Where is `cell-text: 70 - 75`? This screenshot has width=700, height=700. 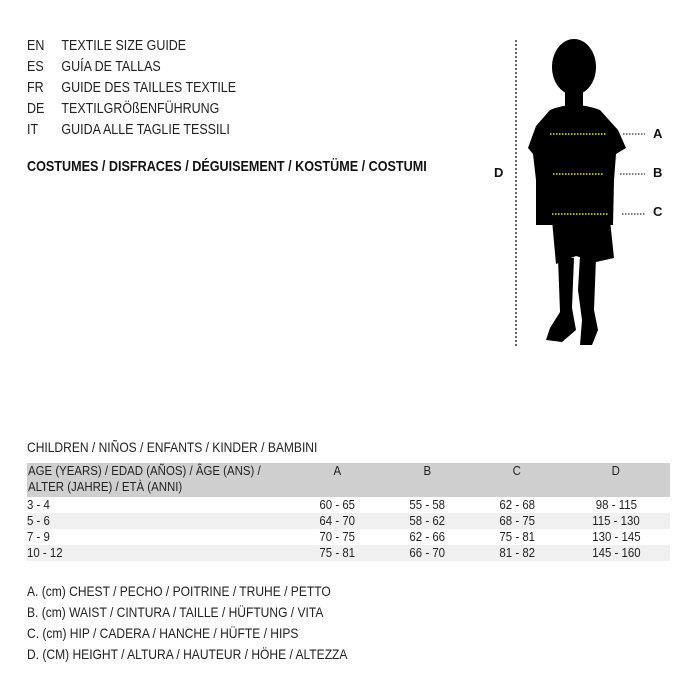
cell-text: 70 - 75 is located at coordinates (337, 536).